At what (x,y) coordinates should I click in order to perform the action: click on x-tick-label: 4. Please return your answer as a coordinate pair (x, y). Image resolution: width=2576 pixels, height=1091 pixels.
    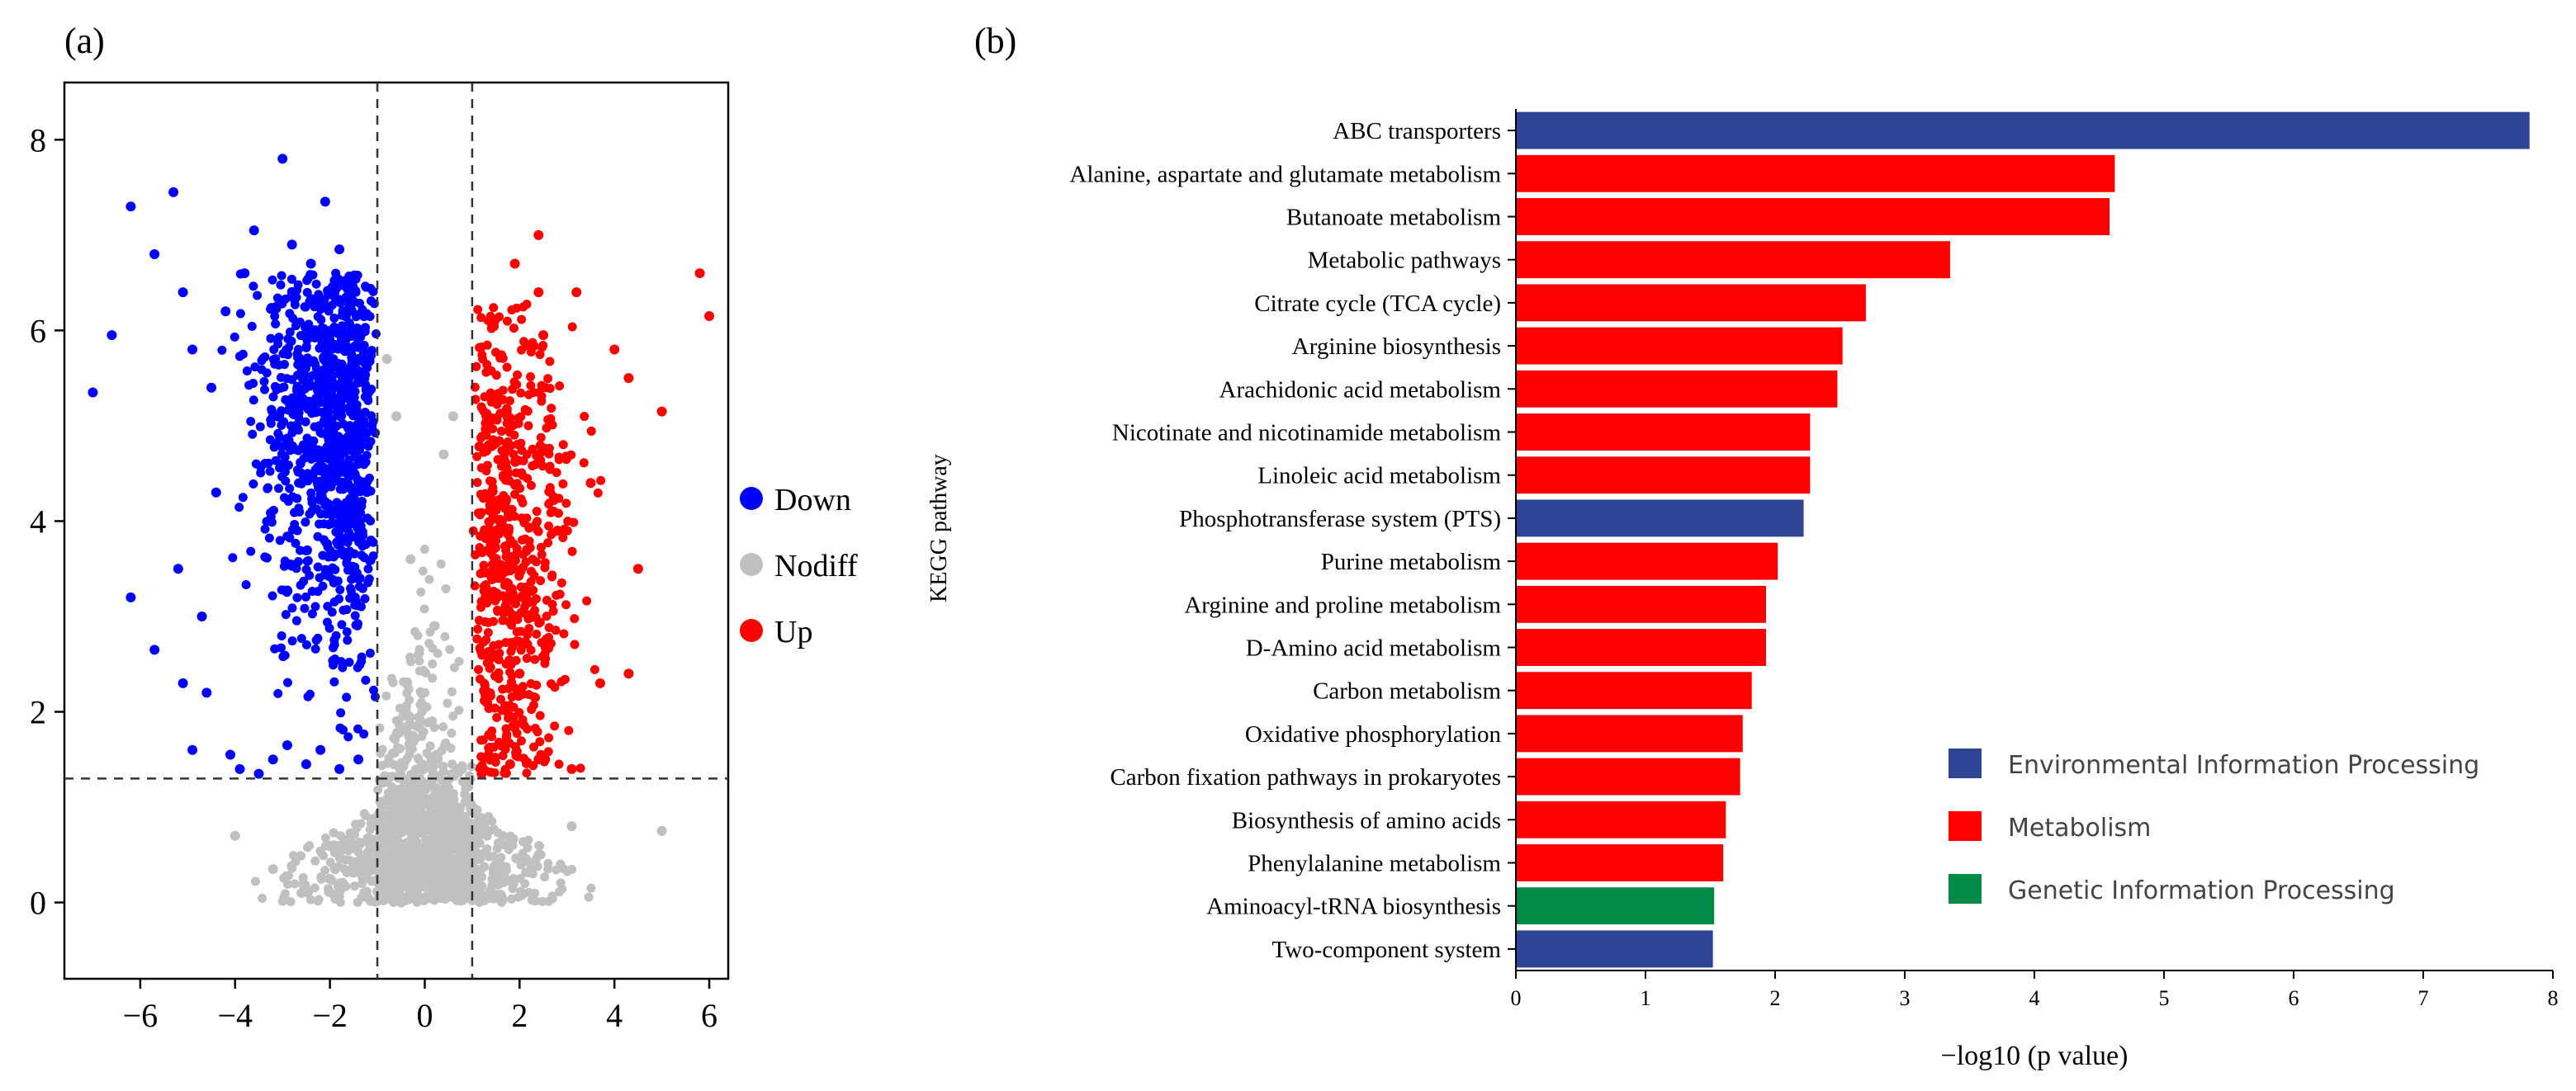
    Looking at the image, I should click on (2034, 998).